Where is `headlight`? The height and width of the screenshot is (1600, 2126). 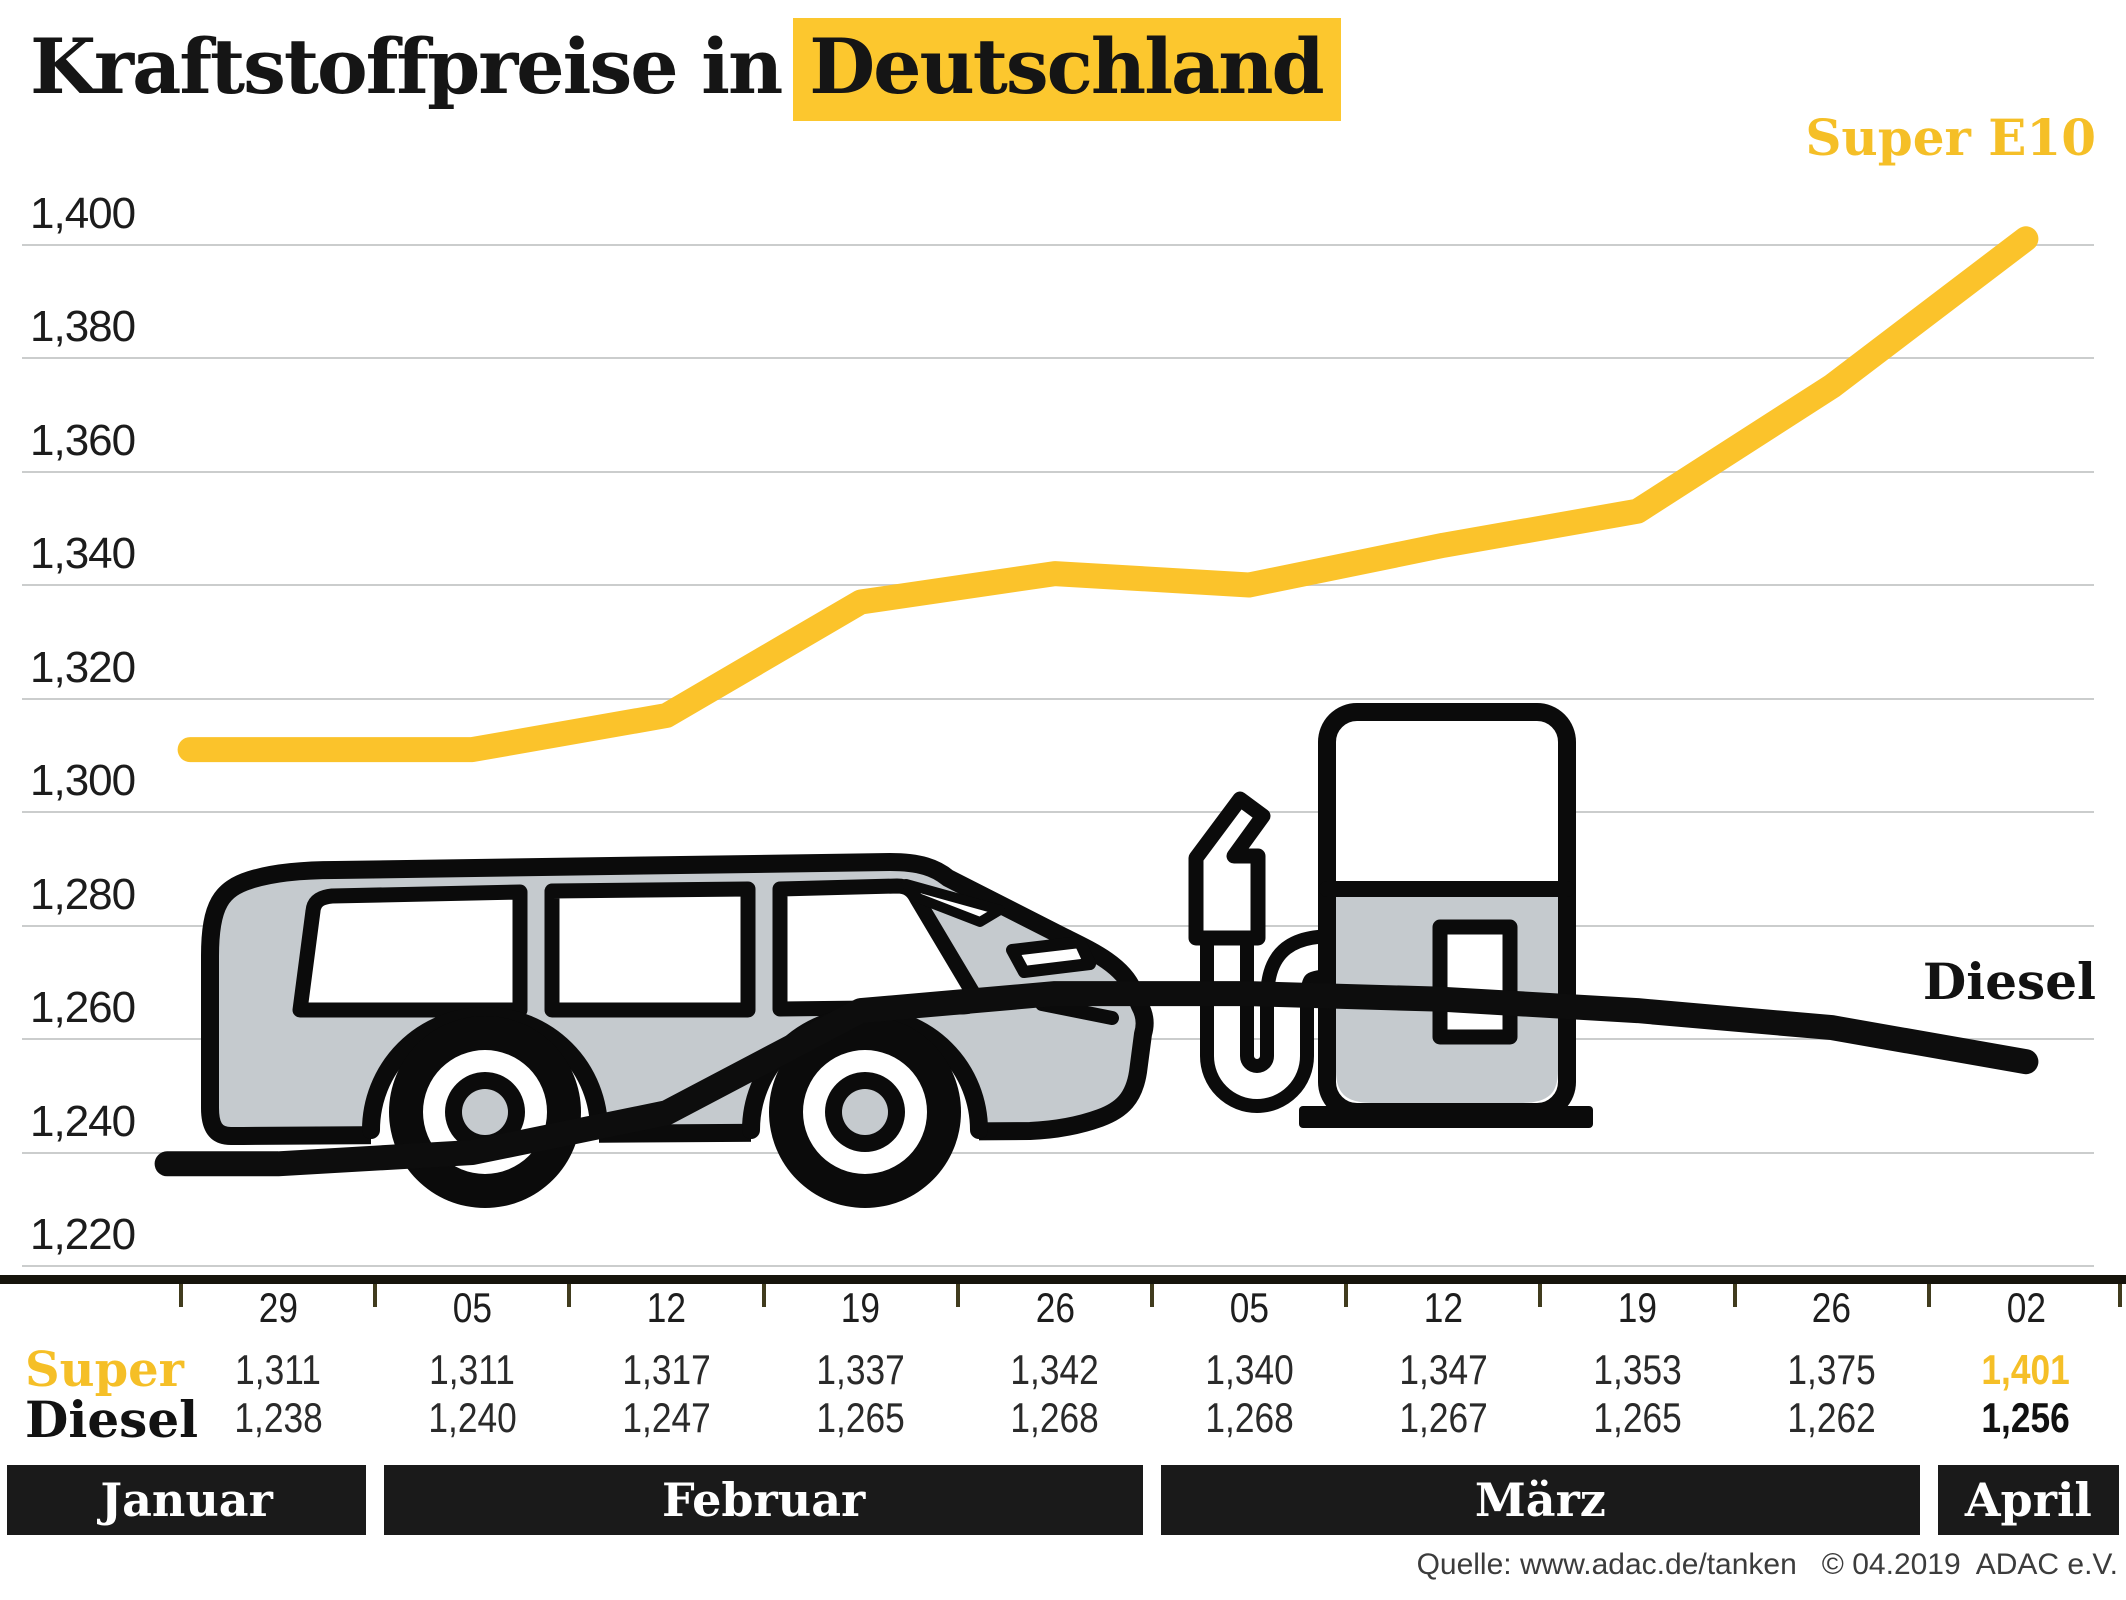 headlight is located at coordinates (1051, 957).